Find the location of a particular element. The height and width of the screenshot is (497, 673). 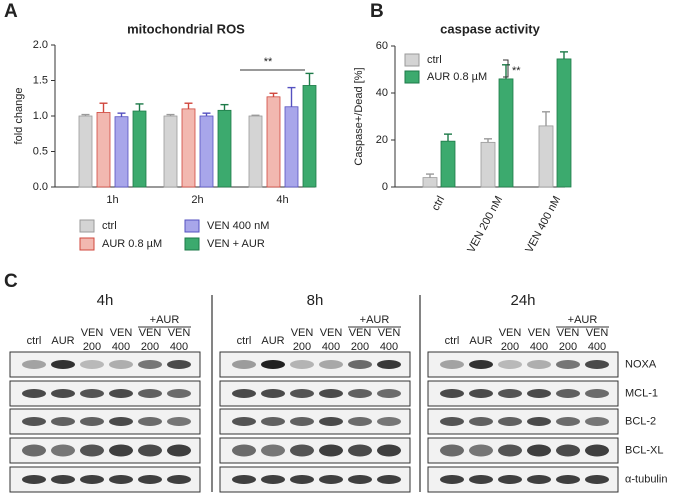

y-tick-label: 0.5 is located at coordinates (40, 151).